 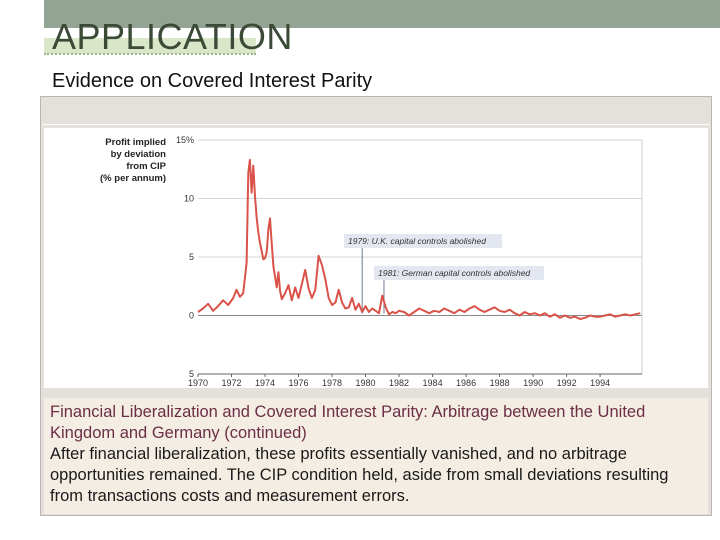 What do you see at coordinates (466, 383) in the screenshot?
I see `x-tick-label: 1986` at bounding box center [466, 383].